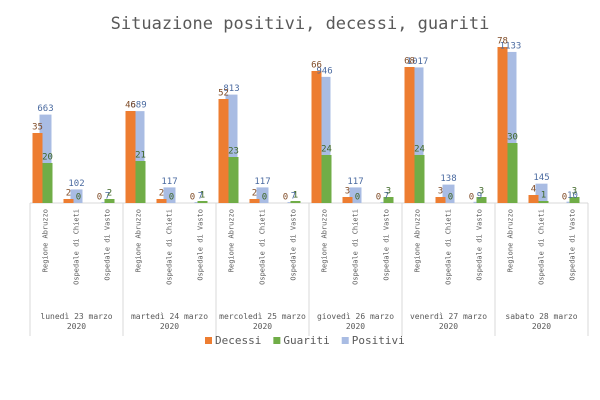 The height and width of the screenshot is (400, 600). What do you see at coordinates (533, 190) in the screenshot?
I see `value-label: 4` at bounding box center [533, 190].